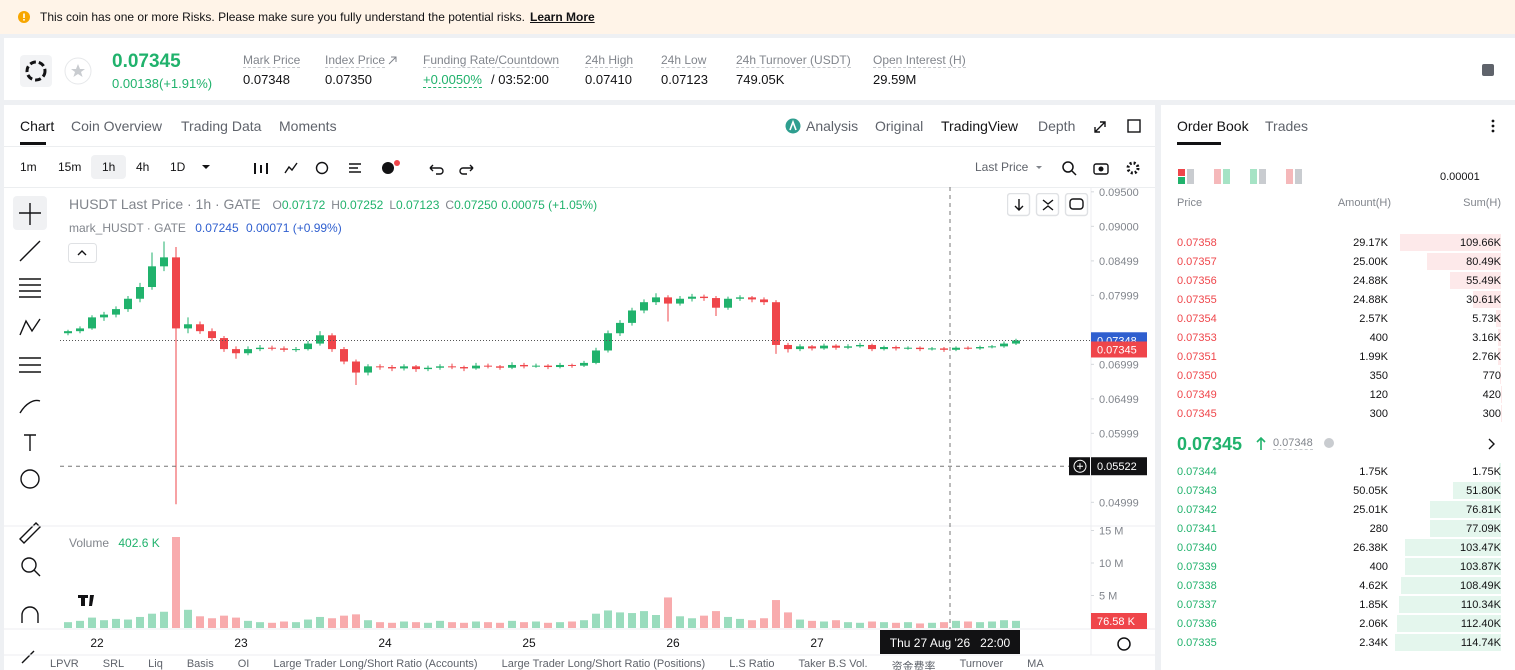 The height and width of the screenshot is (670, 1515). What do you see at coordinates (293, 228) in the screenshot?
I see `mark-legend-change: 0.00071 (+0.99%)` at bounding box center [293, 228].